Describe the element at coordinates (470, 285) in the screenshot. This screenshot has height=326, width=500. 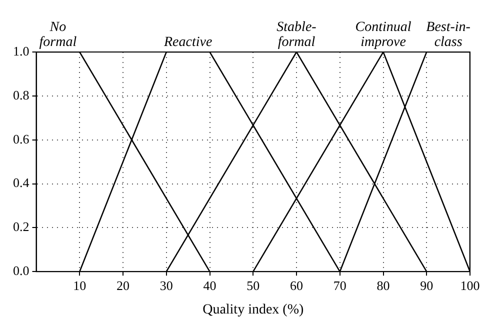
I see `x-tick-label: 100` at that location.